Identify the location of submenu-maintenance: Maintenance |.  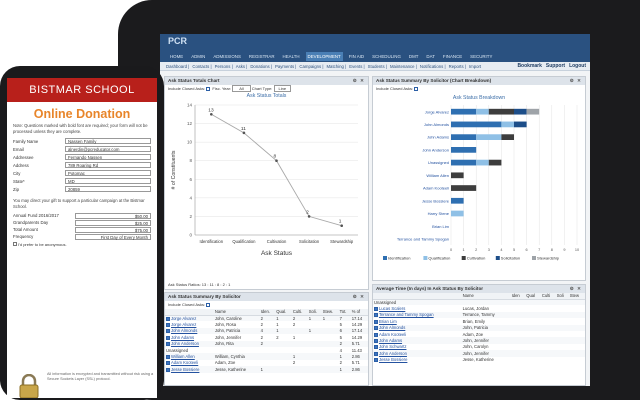
(403, 66).